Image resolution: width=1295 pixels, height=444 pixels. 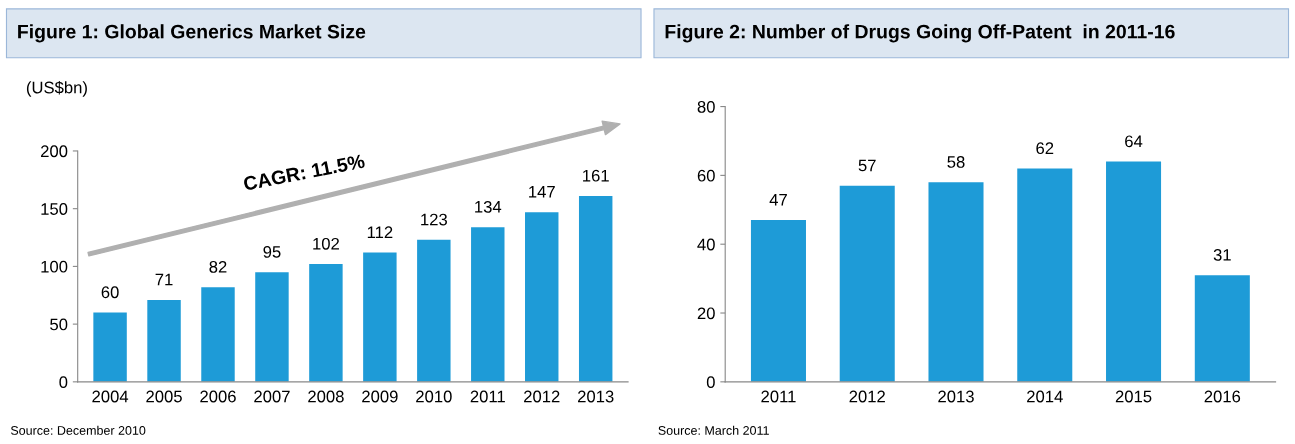 What do you see at coordinates (78, 430) in the screenshot?
I see `source-note: Source: December 2010` at bounding box center [78, 430].